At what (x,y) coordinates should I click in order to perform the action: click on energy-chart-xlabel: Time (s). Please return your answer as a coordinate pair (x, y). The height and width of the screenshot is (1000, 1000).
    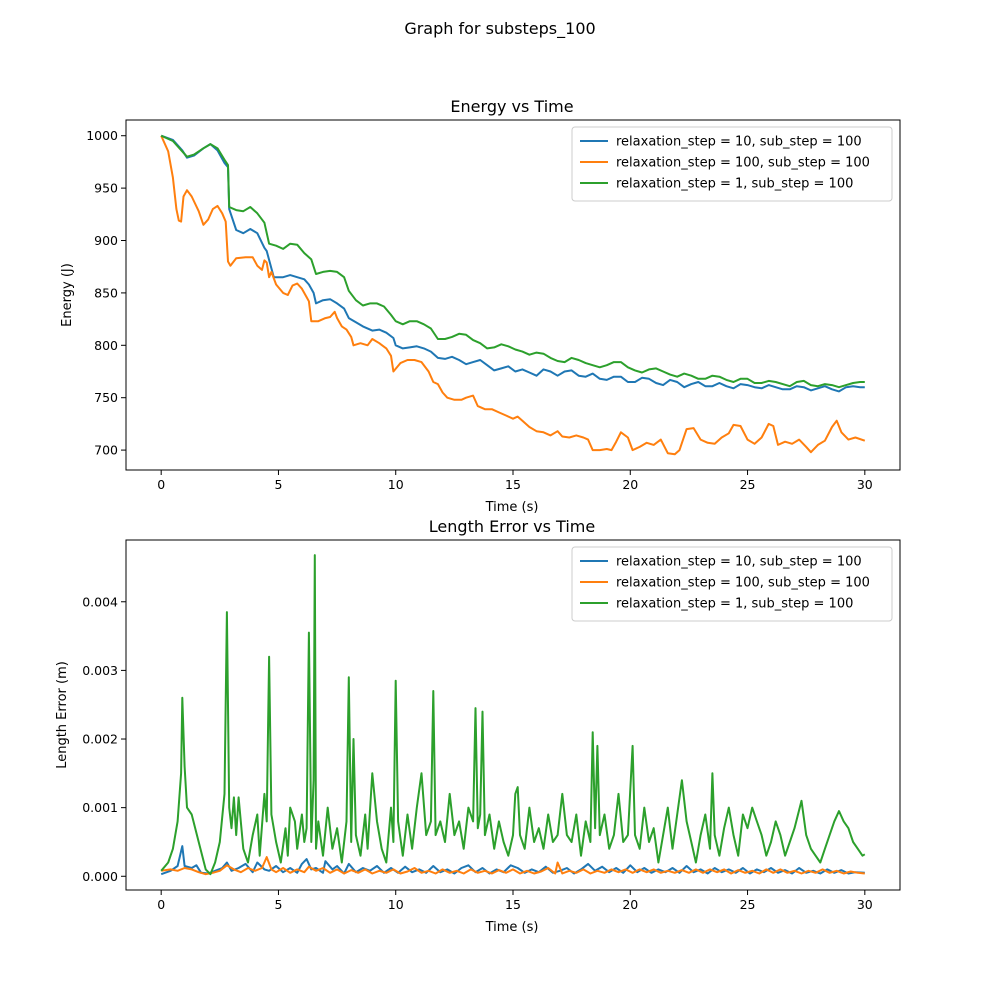
    Looking at the image, I should click on (512, 507).